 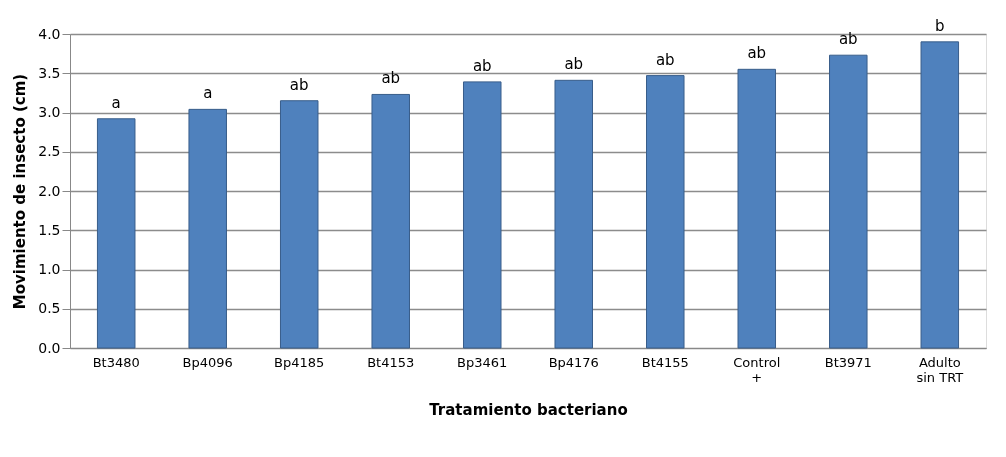 What do you see at coordinates (49, 33) in the screenshot?
I see `y-tick-label: 4.0` at bounding box center [49, 33].